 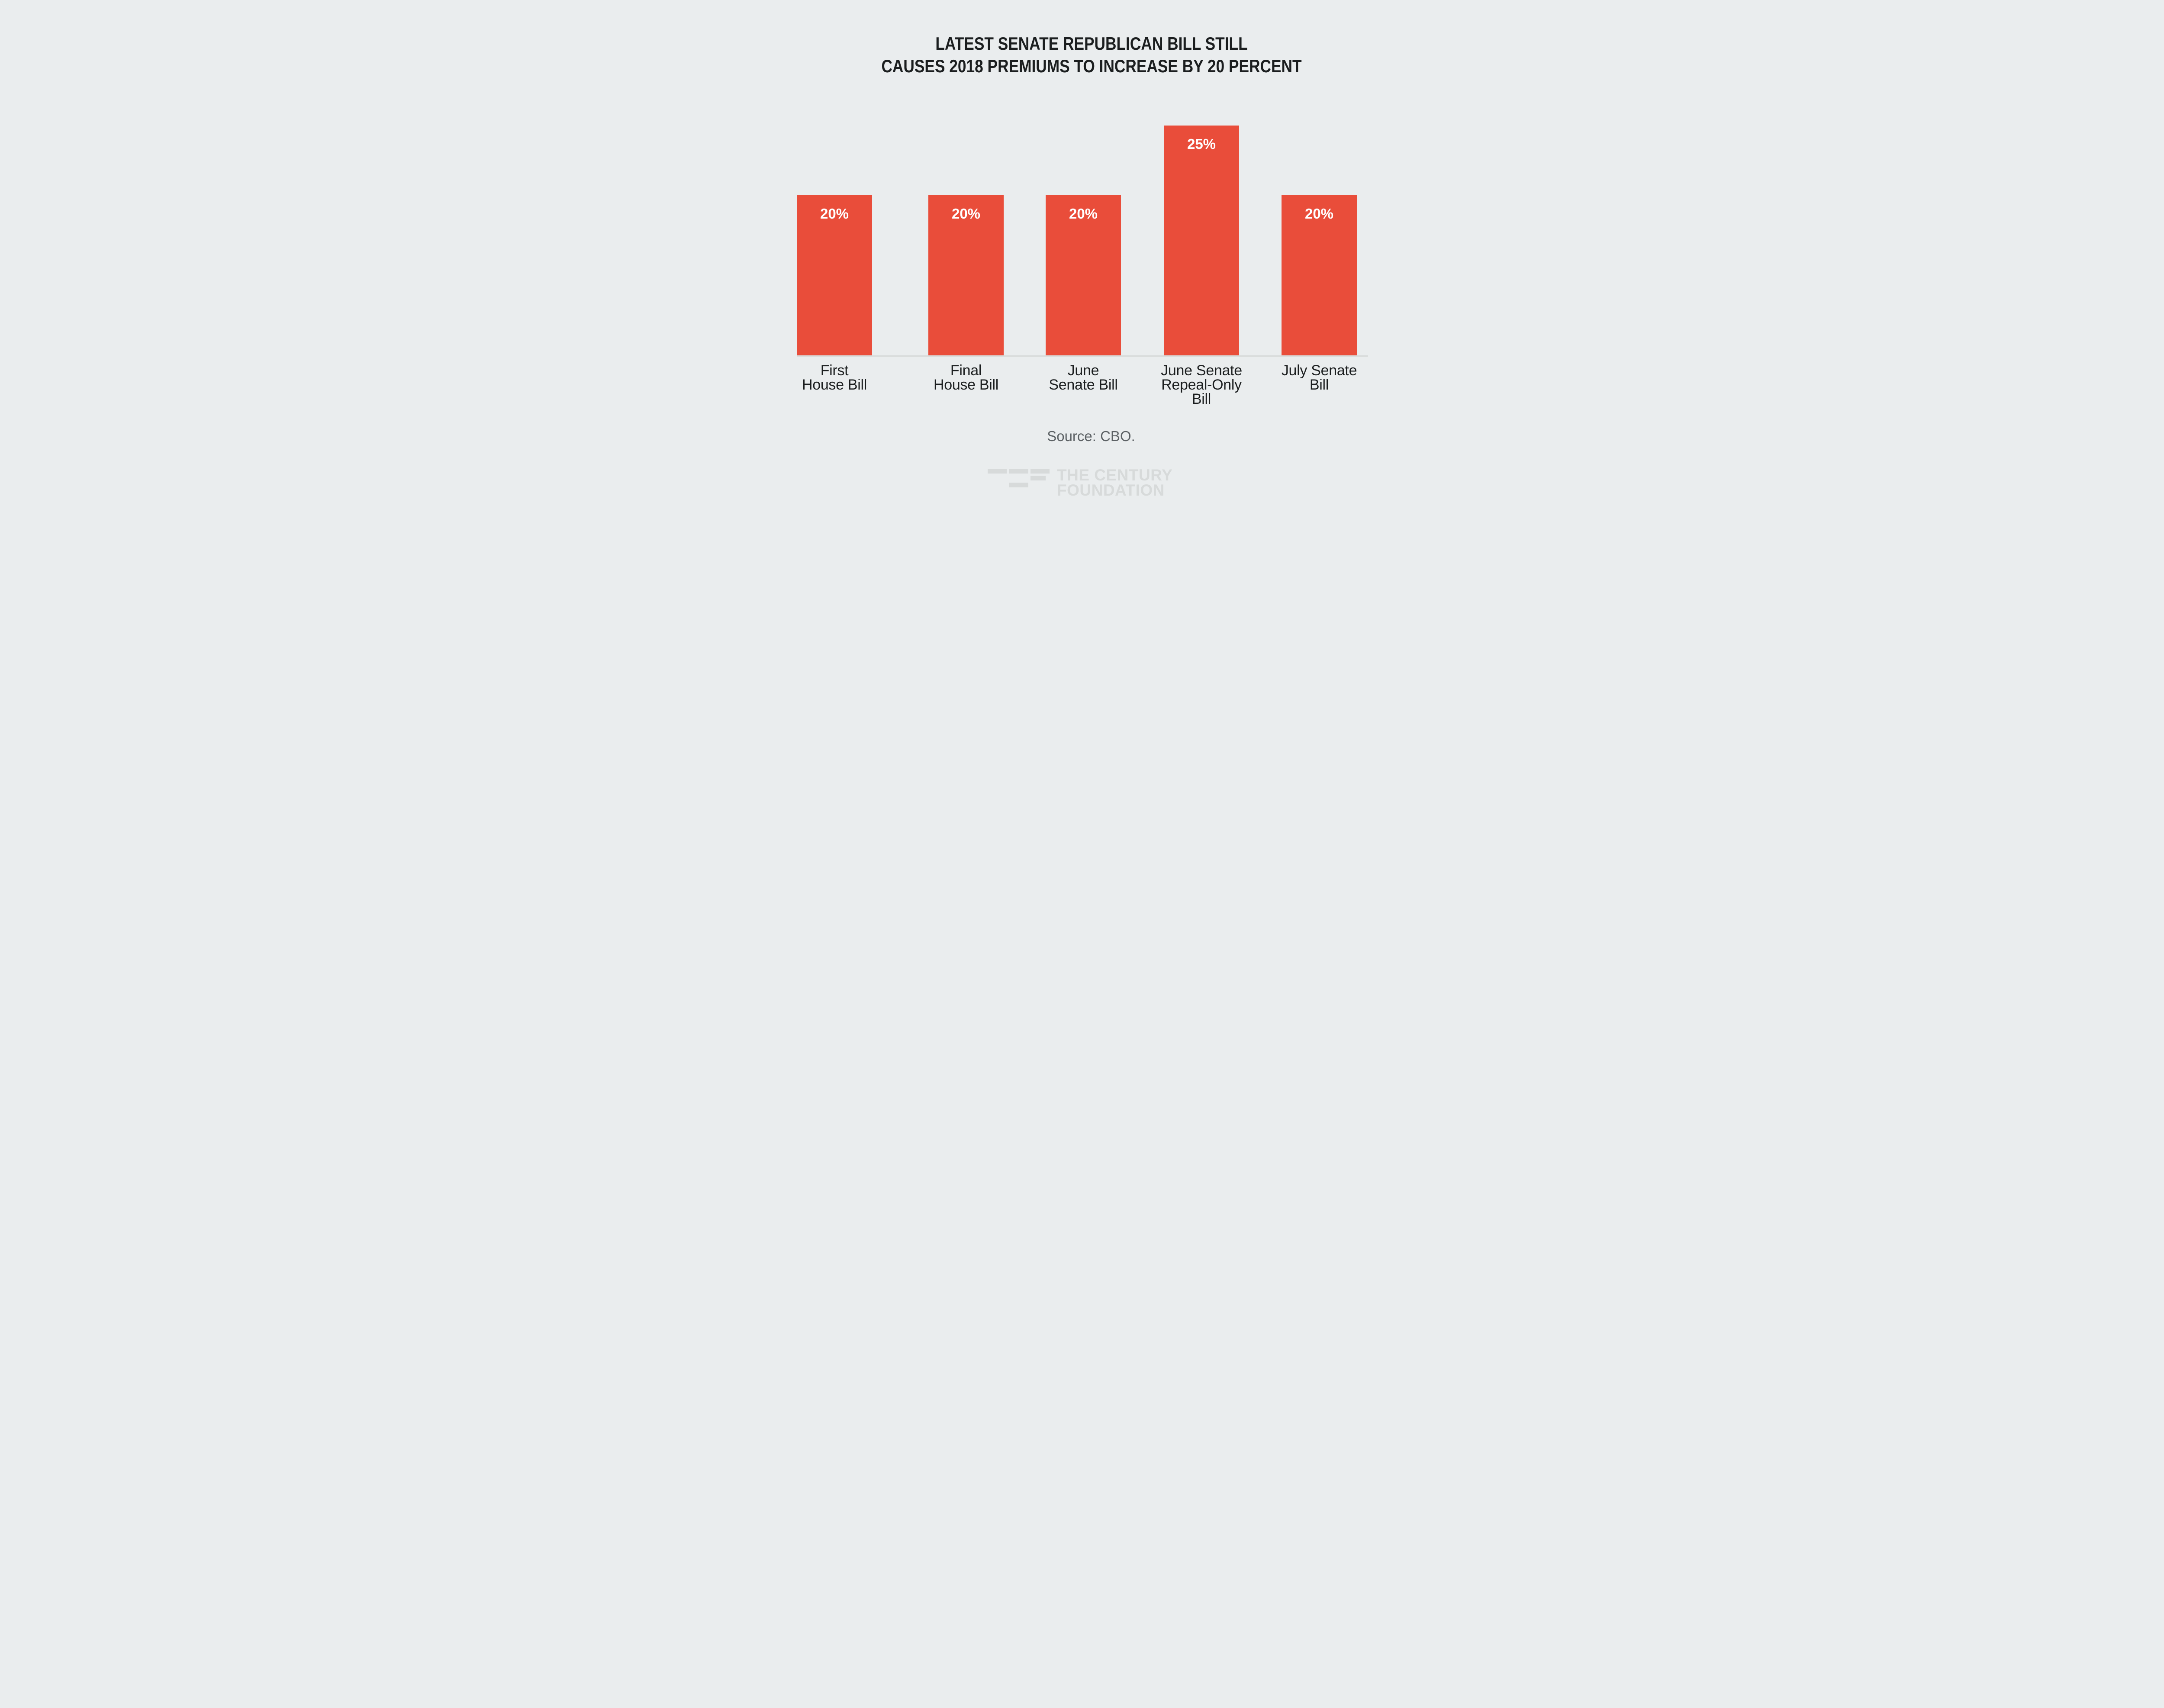 I want to click on tcf-logo: THE CENTURY FOUNDATION, so click(x=1100, y=486).